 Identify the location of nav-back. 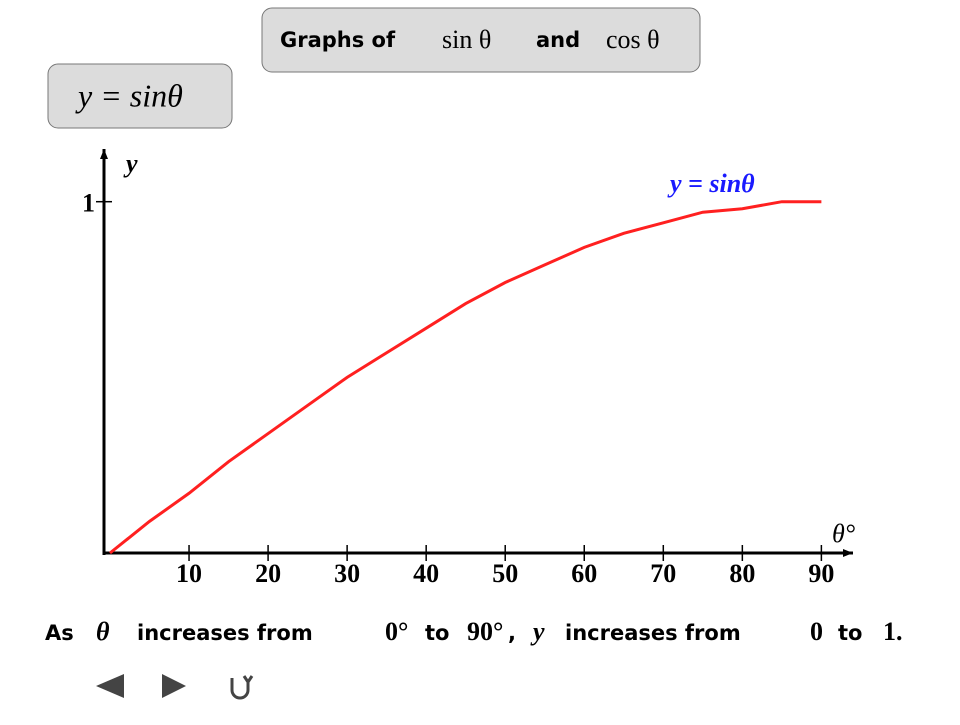
(110, 686).